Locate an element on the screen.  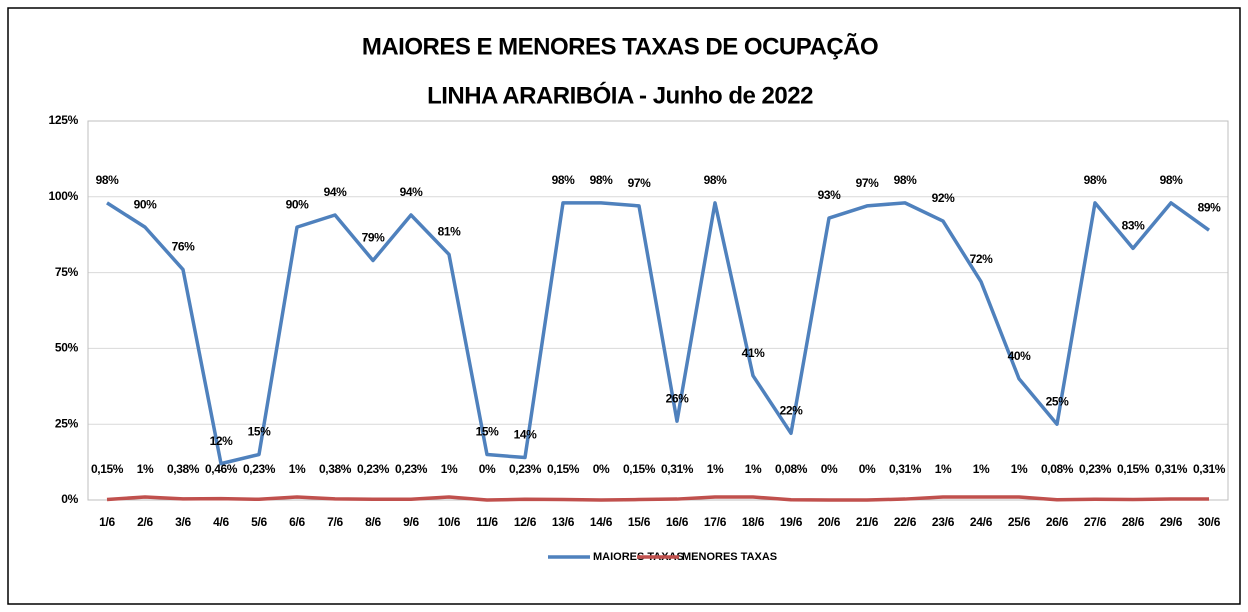
x-tick-label: 9/6 is located at coordinates (411, 522).